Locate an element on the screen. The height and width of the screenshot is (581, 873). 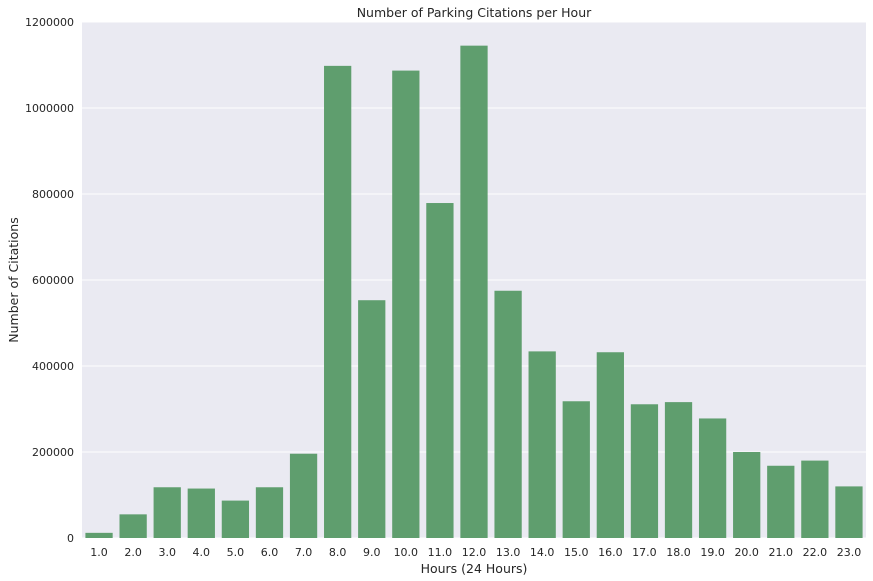
y-tick-labels: 0 200000 400000 600000 800000 1000000 1200000 is located at coordinates (49, 280).